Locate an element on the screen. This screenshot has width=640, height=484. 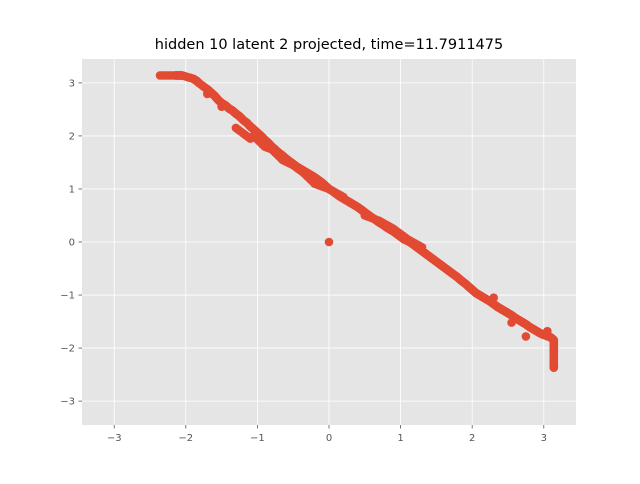
x-tick-label: 3 is located at coordinates (544, 438).